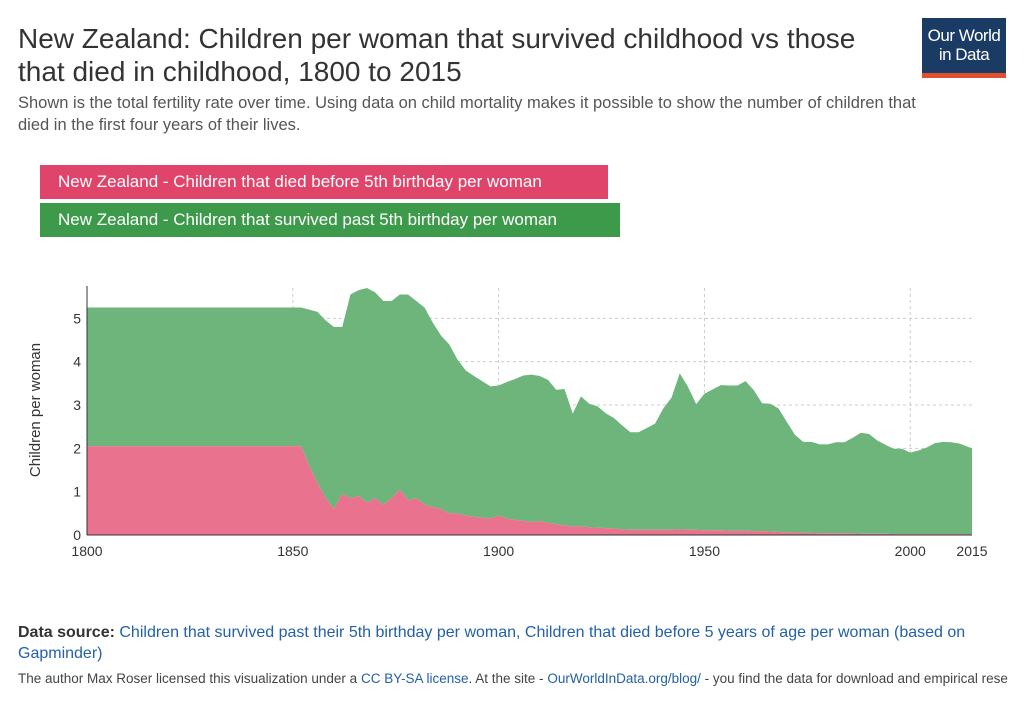 This screenshot has width=1024, height=725. What do you see at coordinates (624, 678) in the screenshot?
I see `site-link: OurWorldInData.org/blog/` at bounding box center [624, 678].